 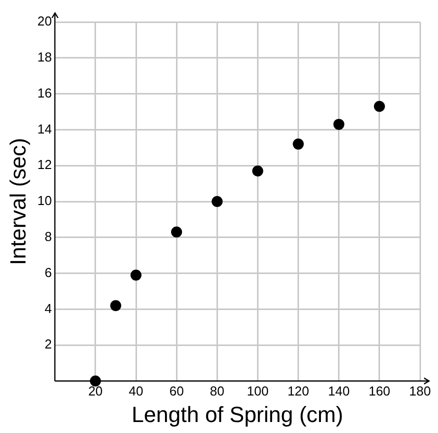 What do you see at coordinates (136, 390) in the screenshot?
I see `x-tick-label: 40` at bounding box center [136, 390].